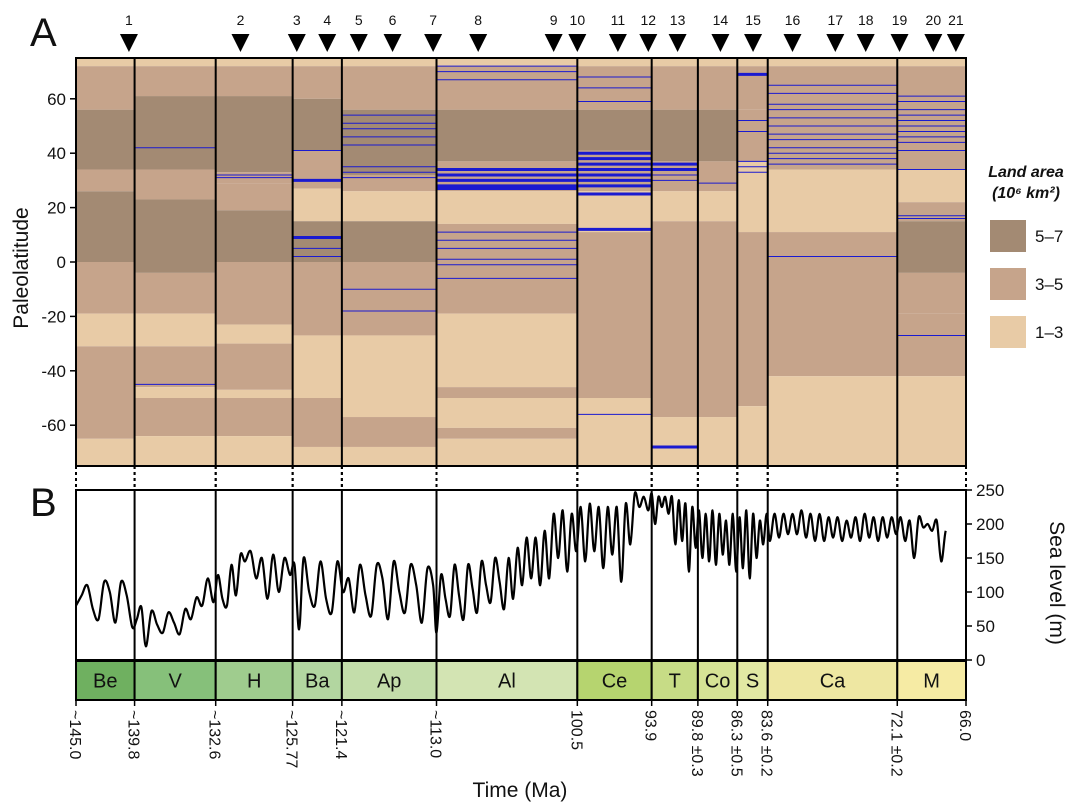  Describe the element at coordinates (520, 790) in the screenshot. I see `time-axis-label: Time (Ma)` at that location.